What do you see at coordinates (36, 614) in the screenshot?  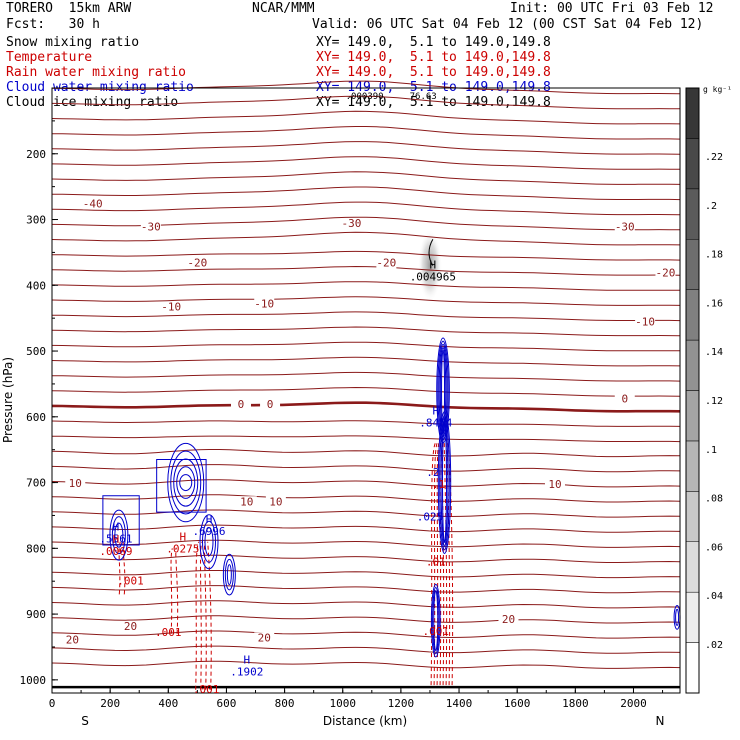 I see `y-tick-label: 900` at bounding box center [36, 614].